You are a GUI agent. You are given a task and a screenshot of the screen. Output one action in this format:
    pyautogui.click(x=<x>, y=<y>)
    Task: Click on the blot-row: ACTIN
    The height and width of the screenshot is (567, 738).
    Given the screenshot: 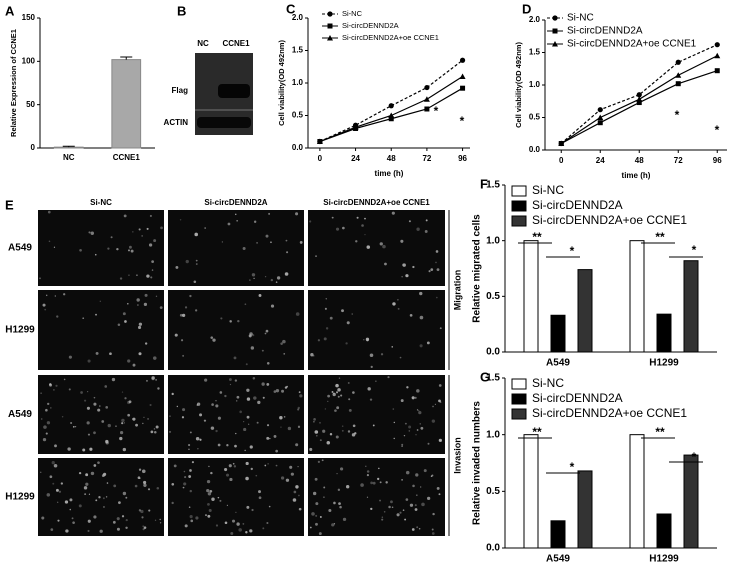 What is the action you would take?
    pyautogui.click(x=176, y=122)
    